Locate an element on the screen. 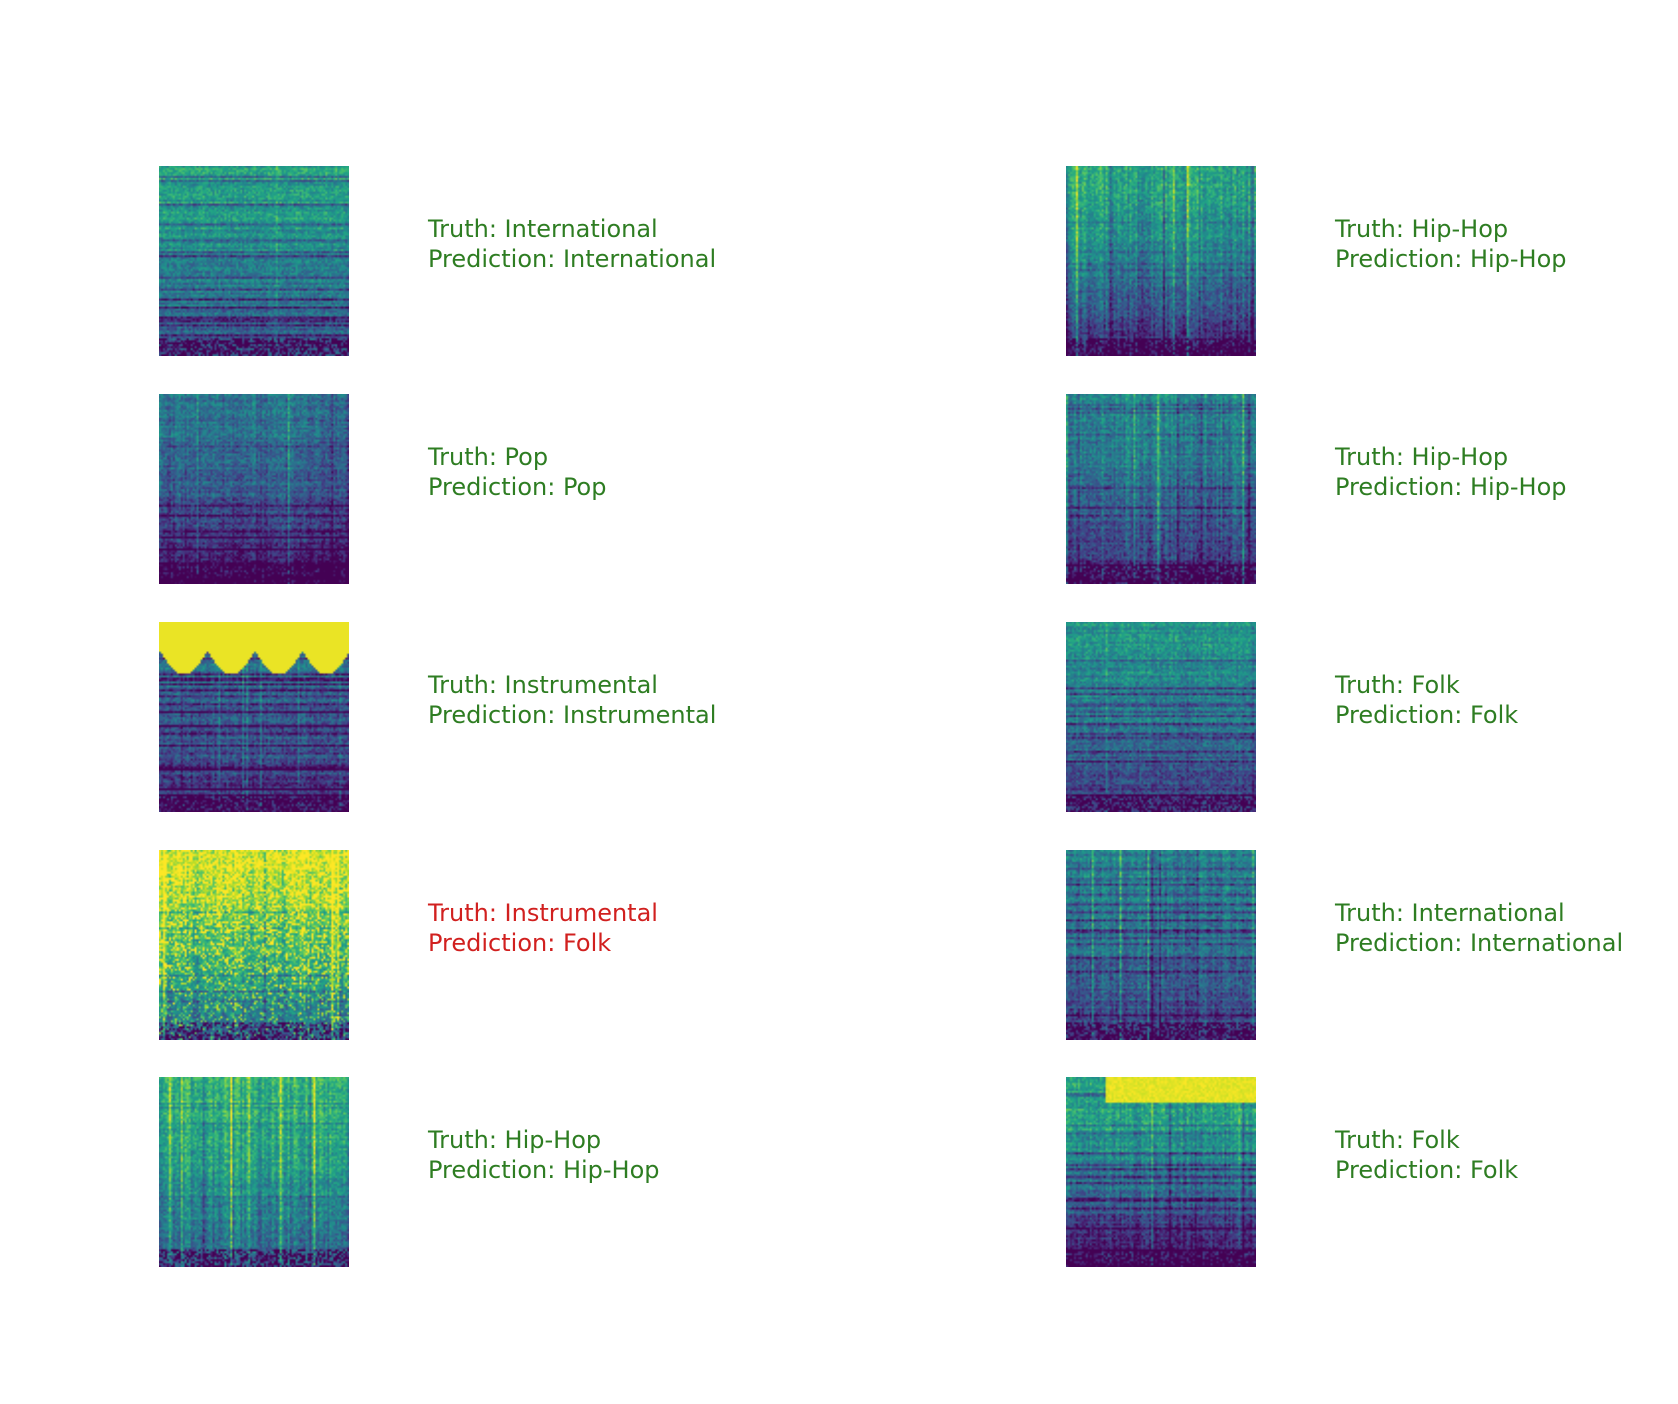  prediction-caption: Truth: Pop Prediction: Pop is located at coordinates (517, 472).